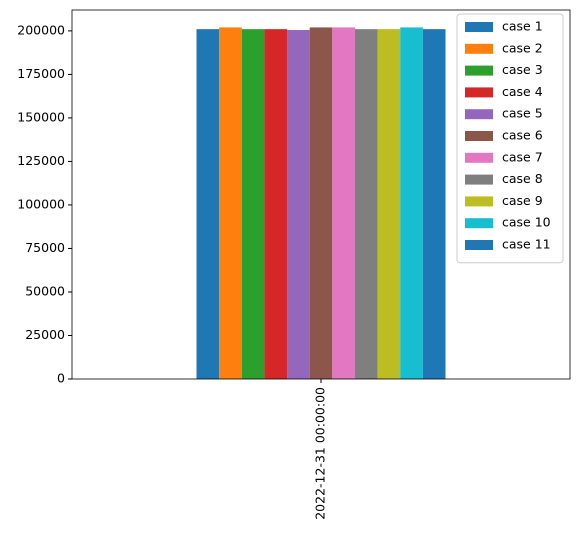 This screenshot has width=578, height=545. Describe the element at coordinates (522, 69) in the screenshot. I see `legend-label: case 3` at that location.